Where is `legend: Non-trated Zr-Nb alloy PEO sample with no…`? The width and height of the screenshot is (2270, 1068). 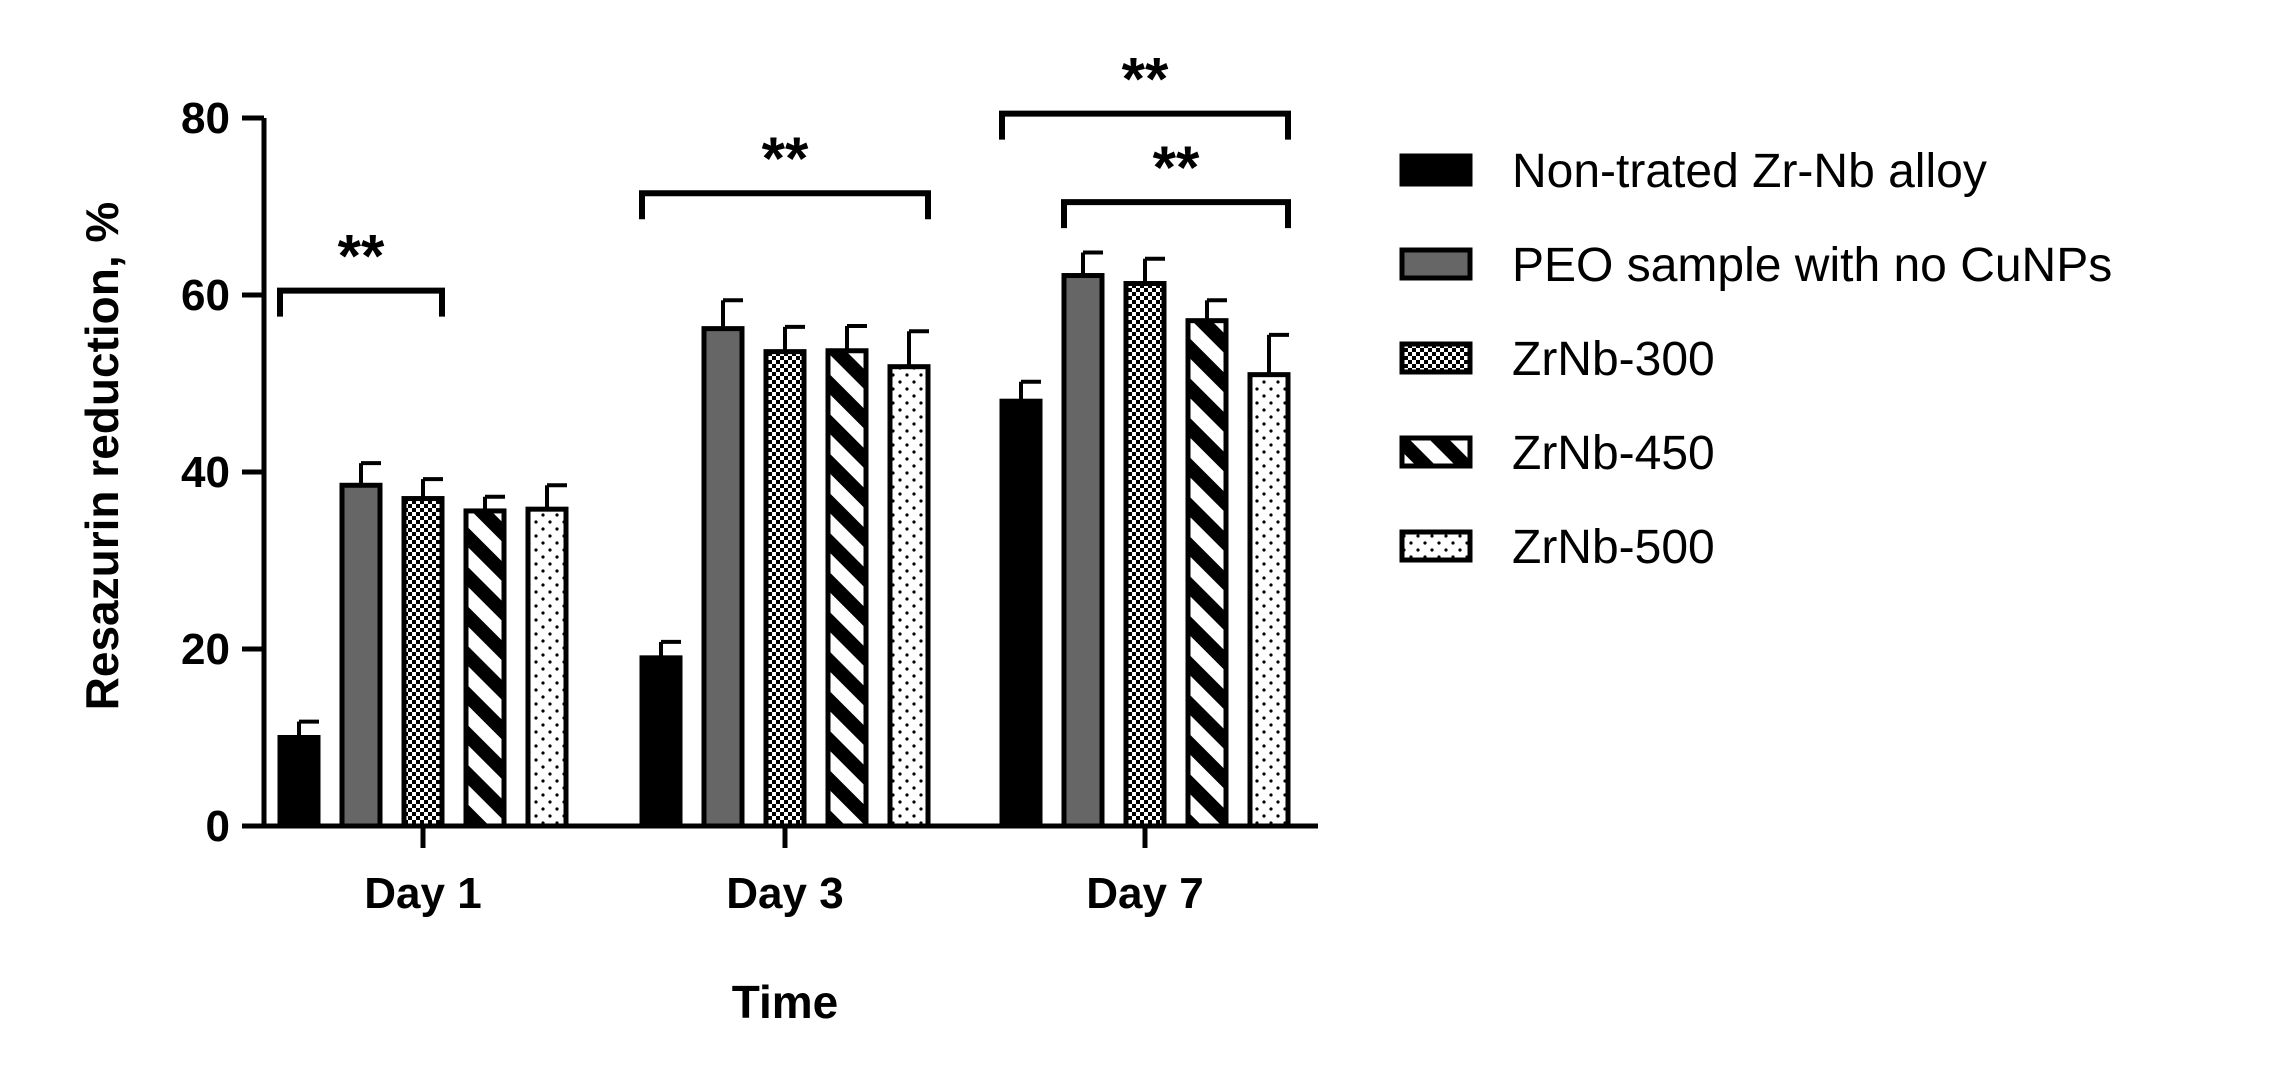
legend: Non-trated Zr-Nb alloy PEO sample with no… is located at coordinates (1755, 359).